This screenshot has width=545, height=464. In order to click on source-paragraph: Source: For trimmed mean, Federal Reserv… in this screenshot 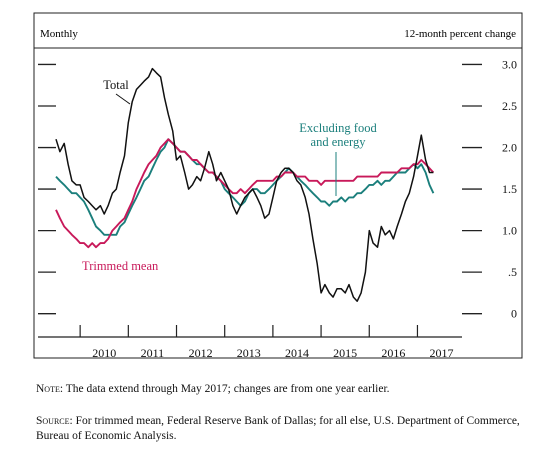, I will do `click(281, 429)`.